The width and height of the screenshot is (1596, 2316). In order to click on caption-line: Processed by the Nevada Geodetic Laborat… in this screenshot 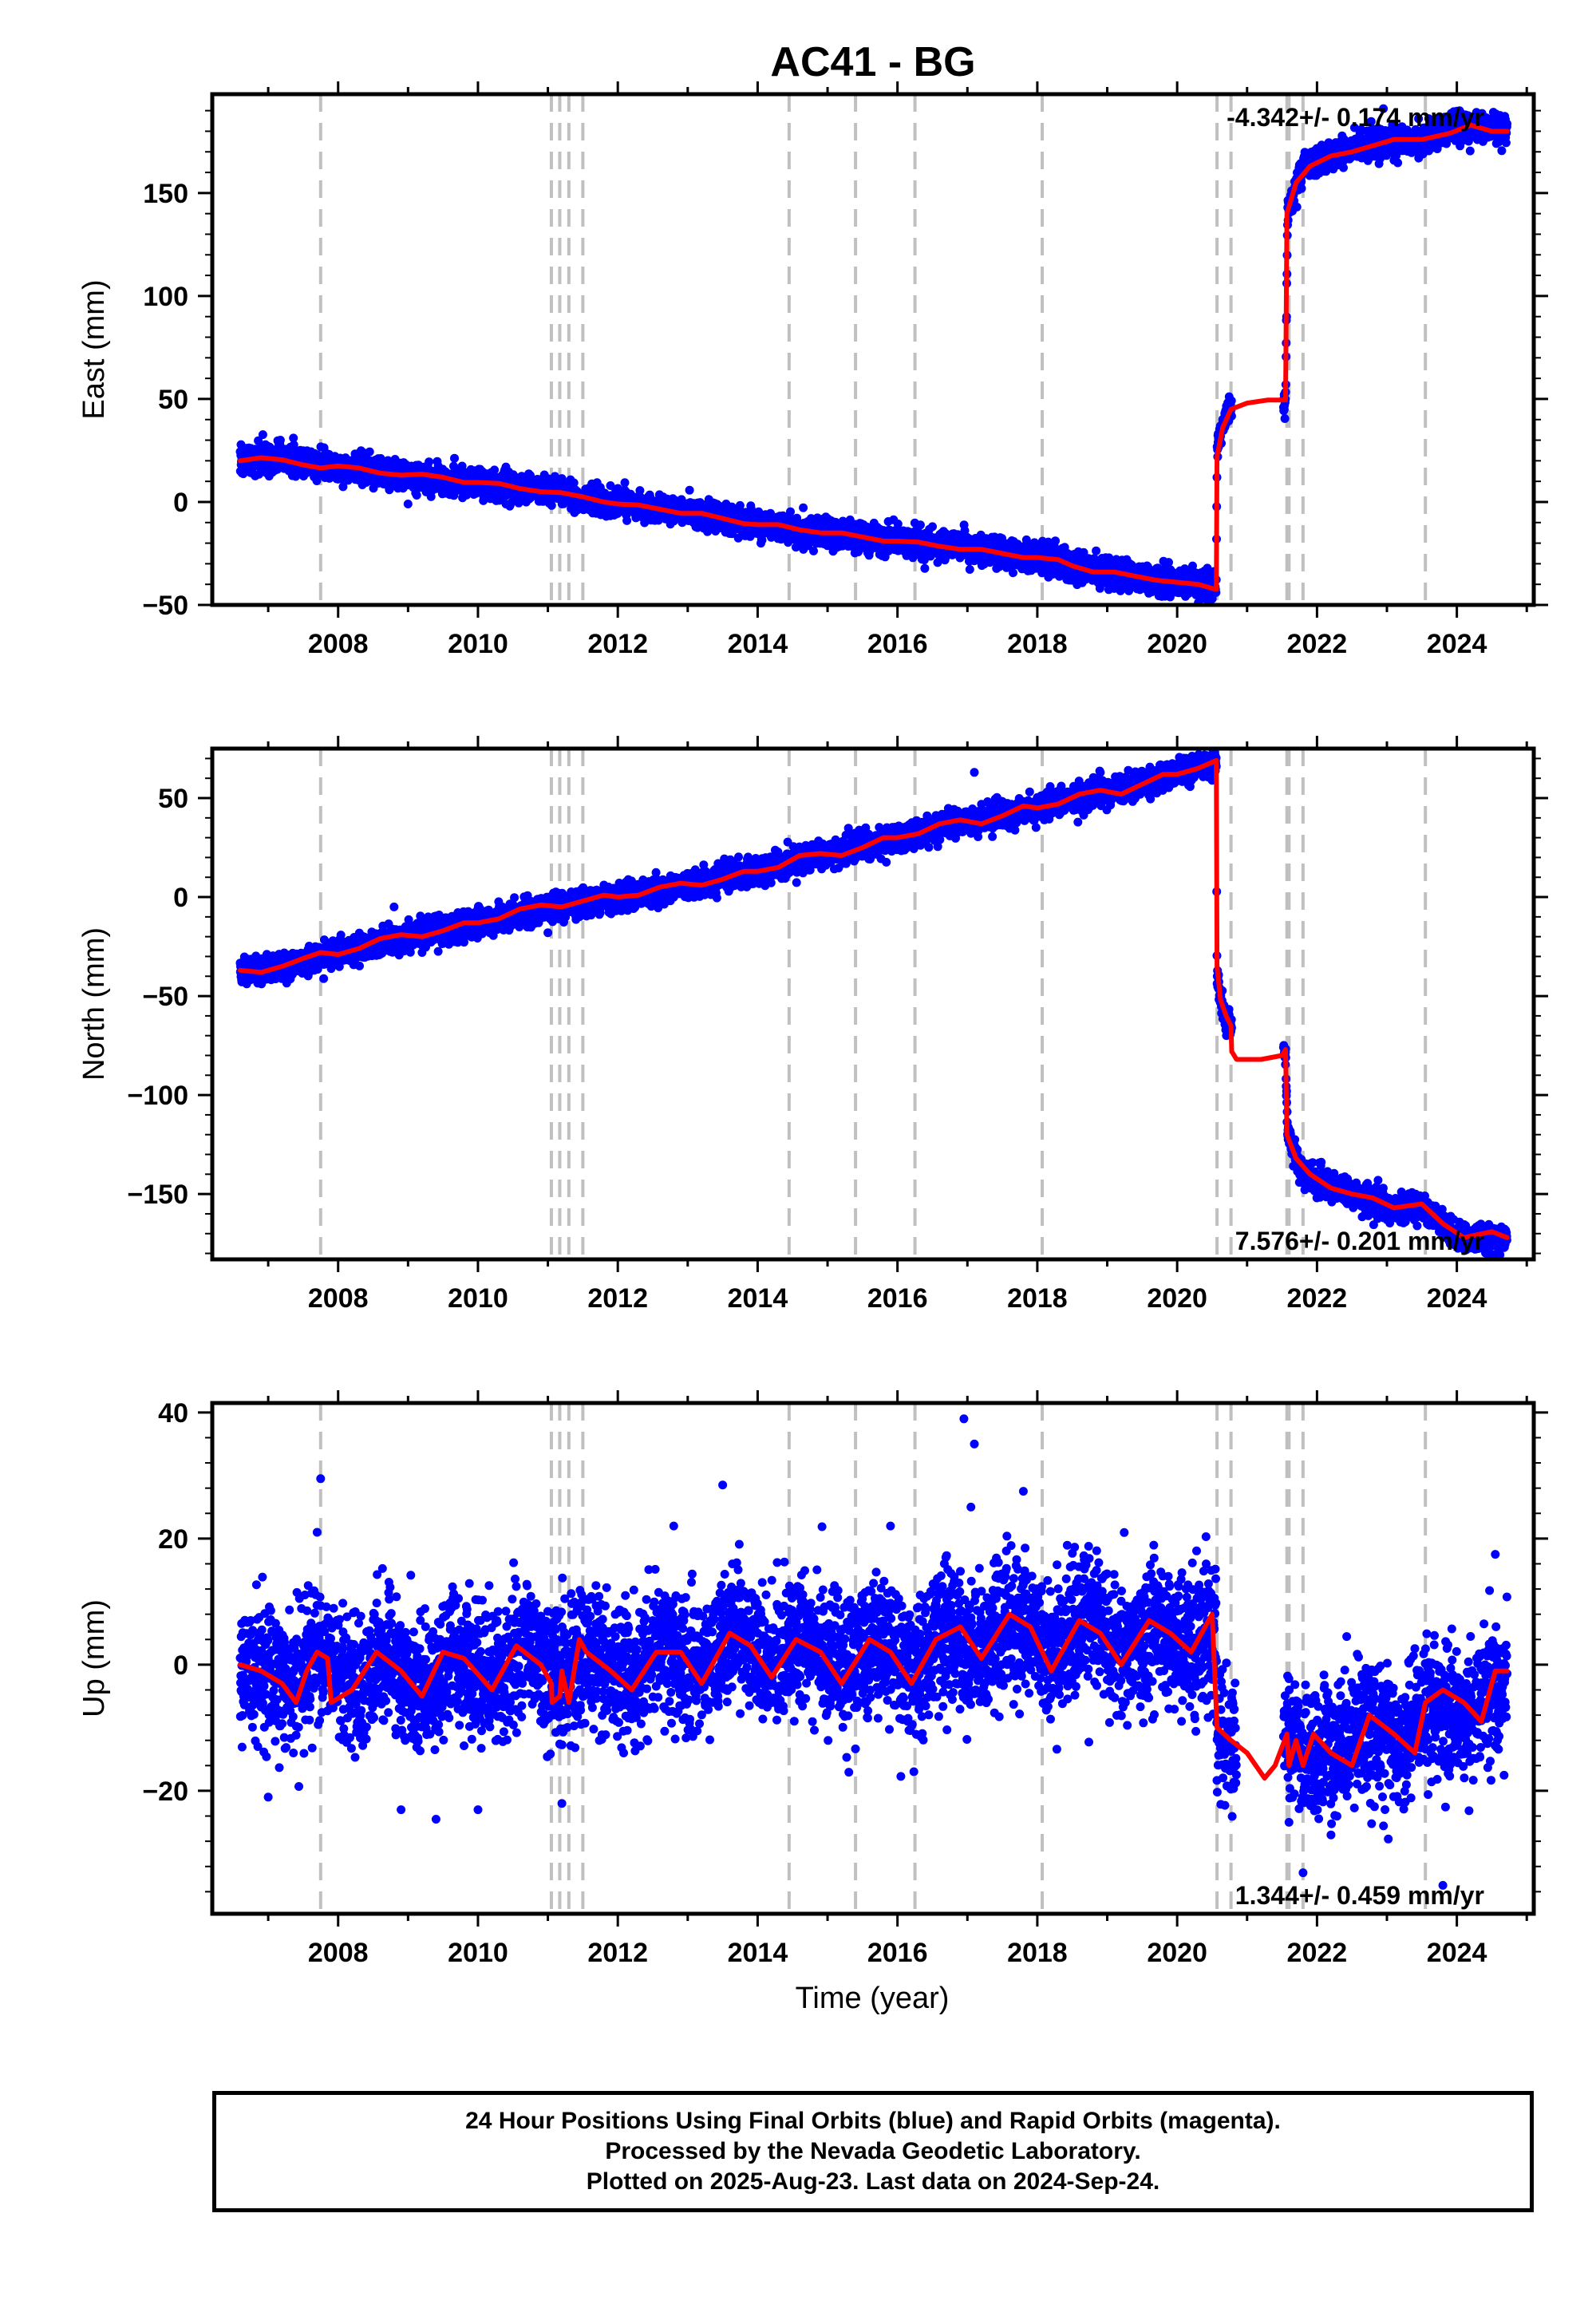, I will do `click(873, 2151)`.